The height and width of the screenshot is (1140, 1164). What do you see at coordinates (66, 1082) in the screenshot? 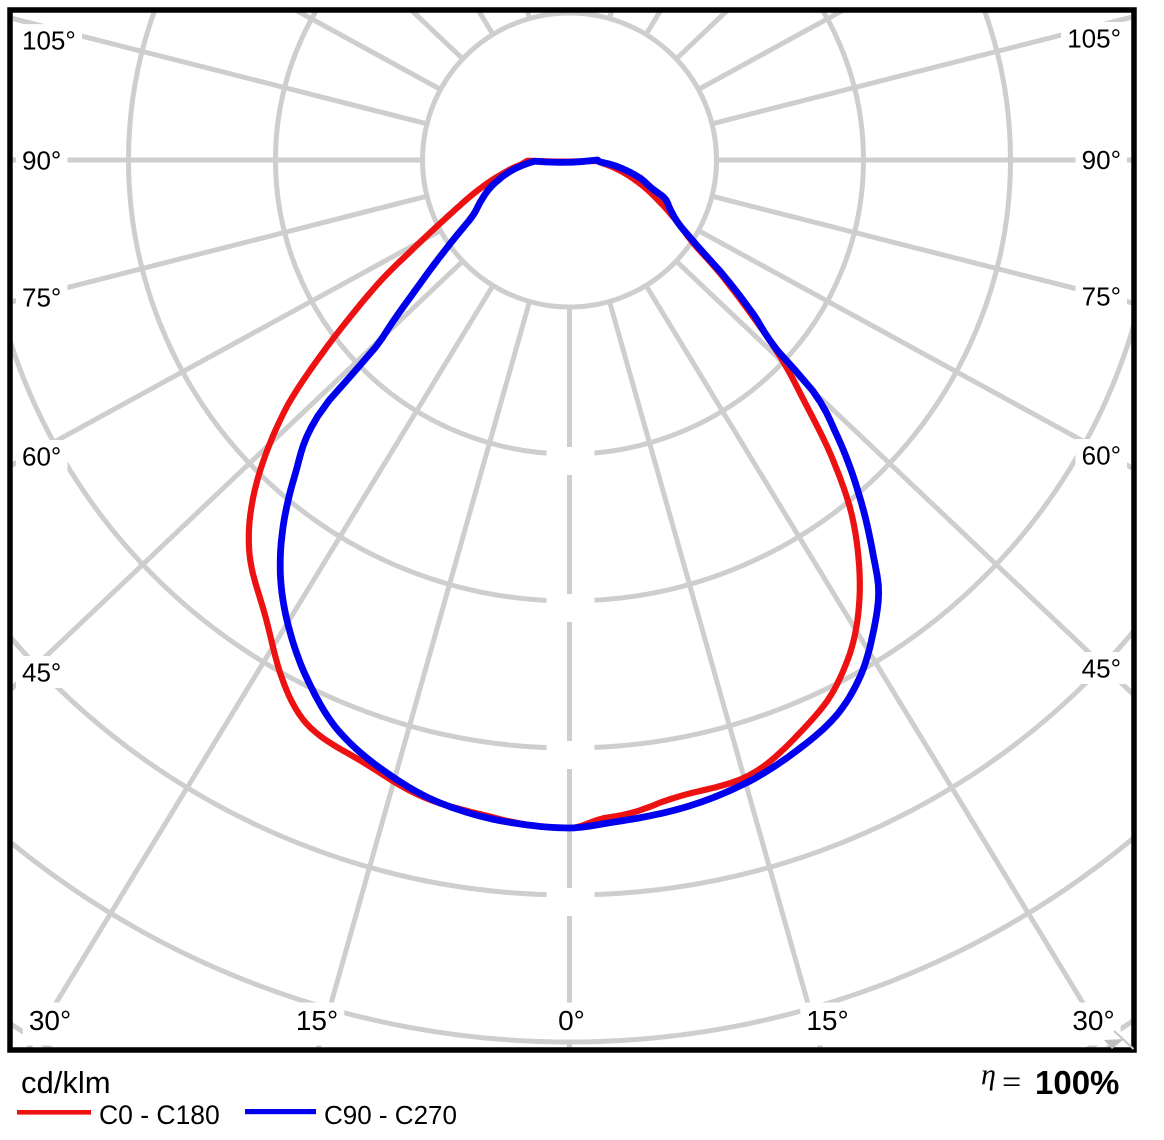
I see `svg-text: cd/klm` at bounding box center [66, 1082].